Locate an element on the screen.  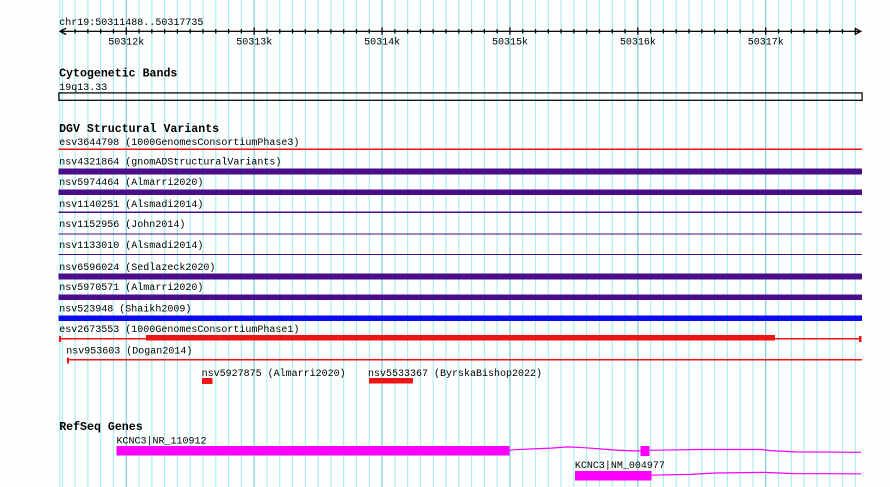
svg-text: nsv953603 (Dogan2014) is located at coordinates (129, 352).